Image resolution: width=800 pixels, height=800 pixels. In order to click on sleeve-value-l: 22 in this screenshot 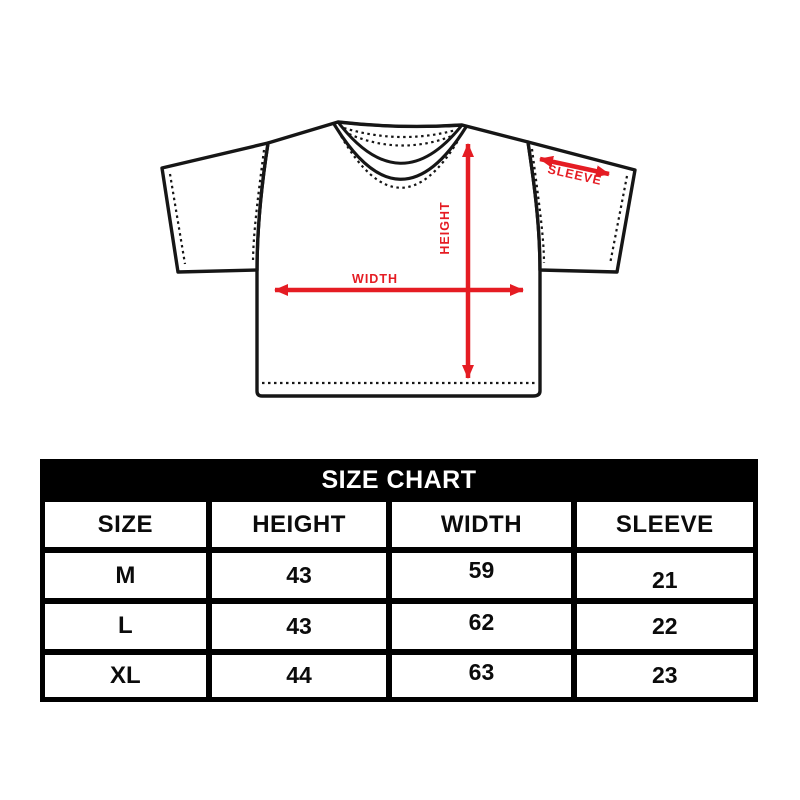, I will do `click(664, 626)`.